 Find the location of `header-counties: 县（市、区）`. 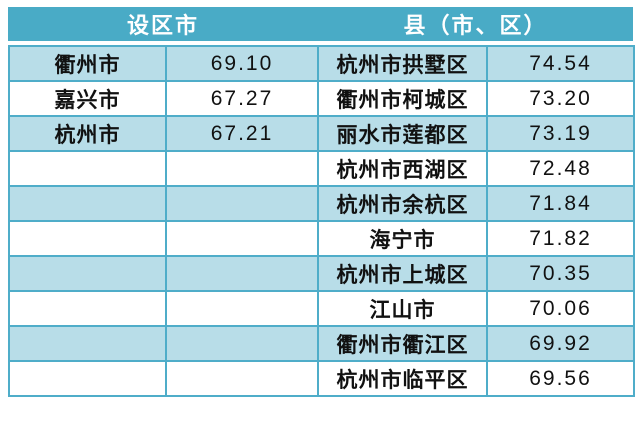

header-counties: 县（市、区） is located at coordinates (475, 25).